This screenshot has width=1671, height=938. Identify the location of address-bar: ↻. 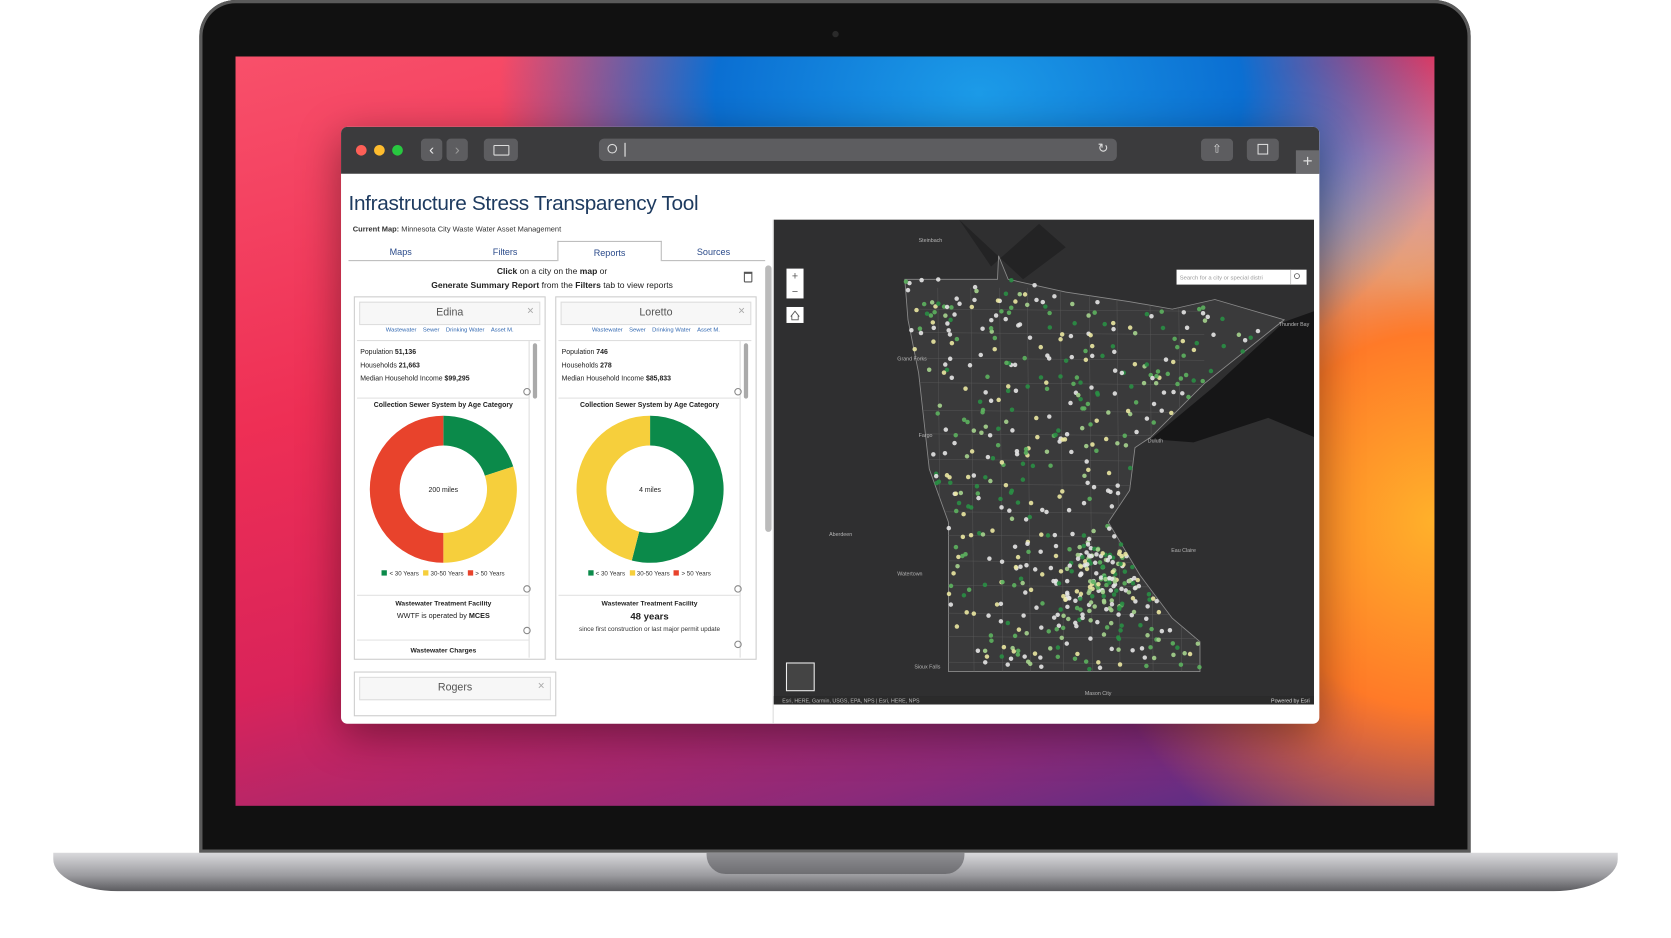
(857, 149).